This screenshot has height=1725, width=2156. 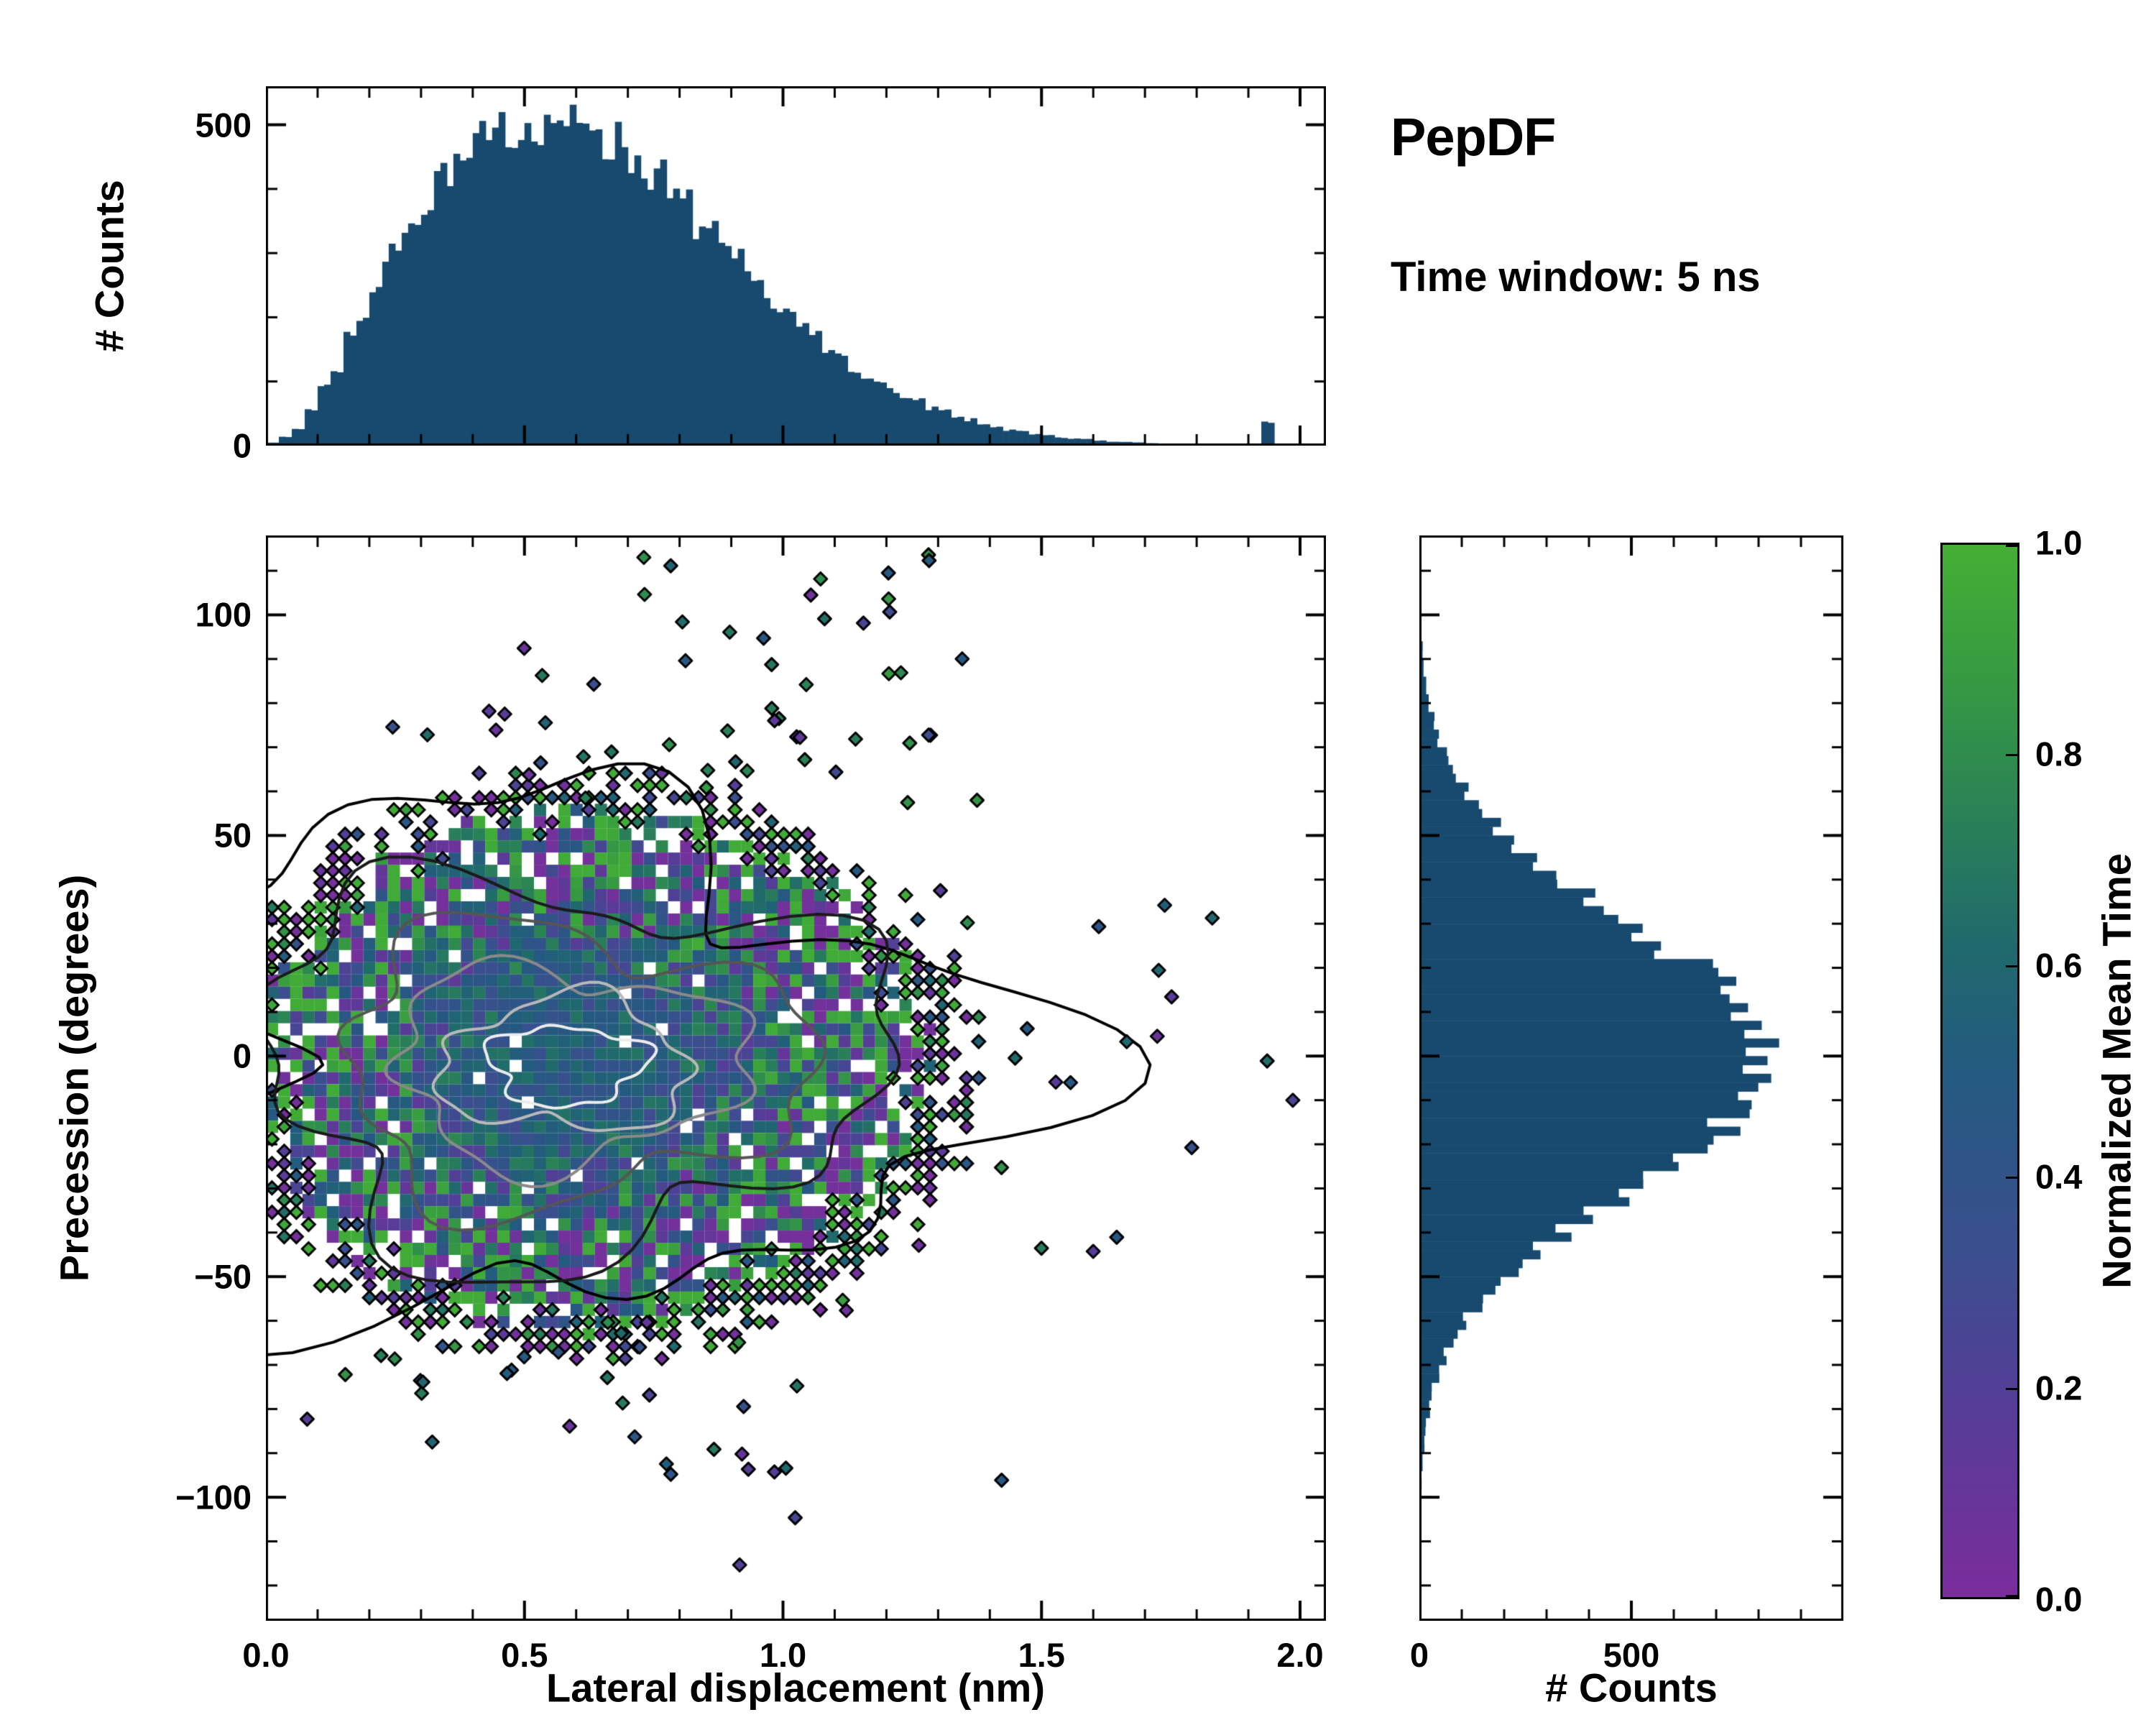 I want to click on main-xtick-label: 0.0, so click(x=266, y=1655).